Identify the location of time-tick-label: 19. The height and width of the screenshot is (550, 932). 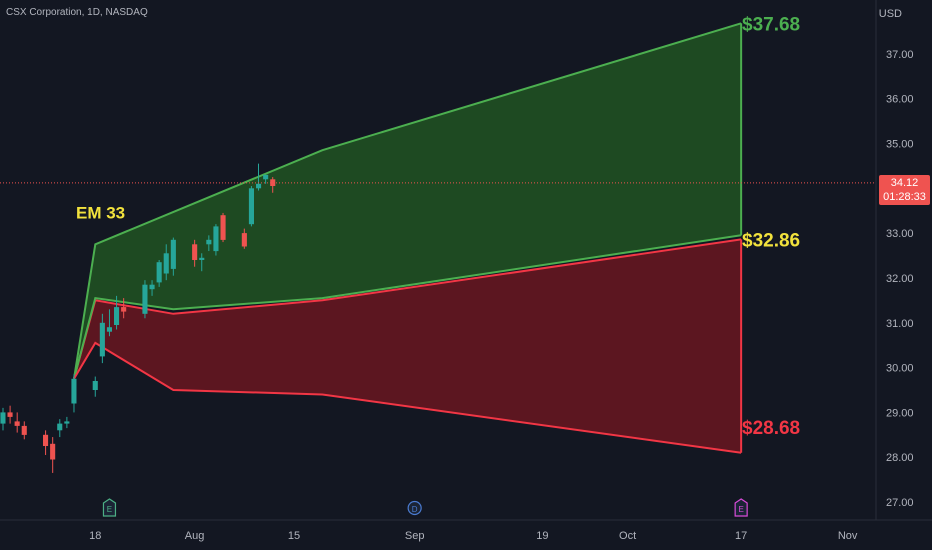
(542, 536).